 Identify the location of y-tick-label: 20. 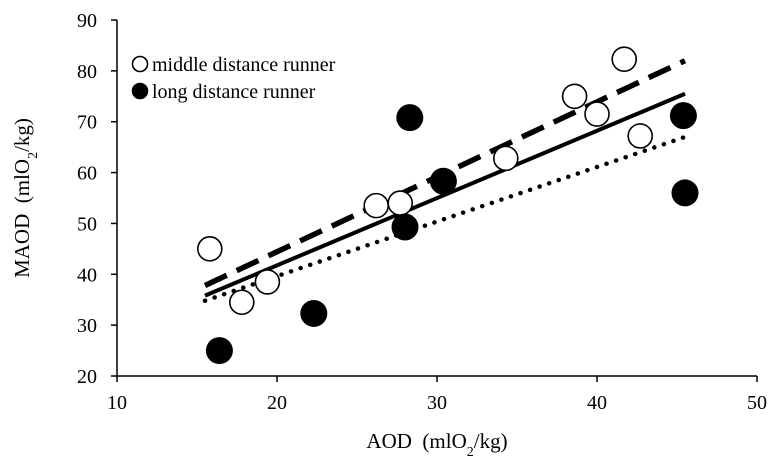
(87, 377).